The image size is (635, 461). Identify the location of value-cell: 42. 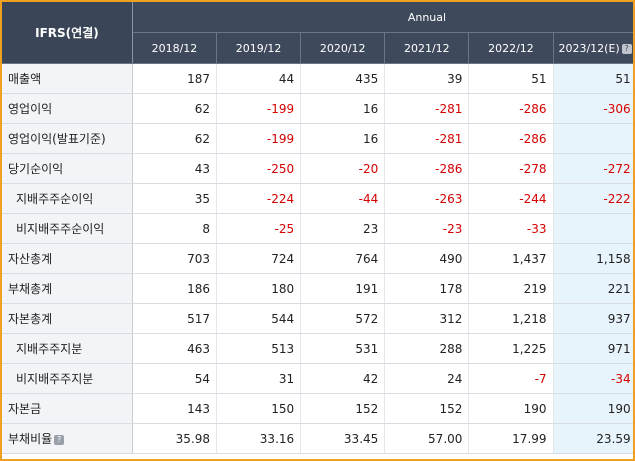
(343, 378).